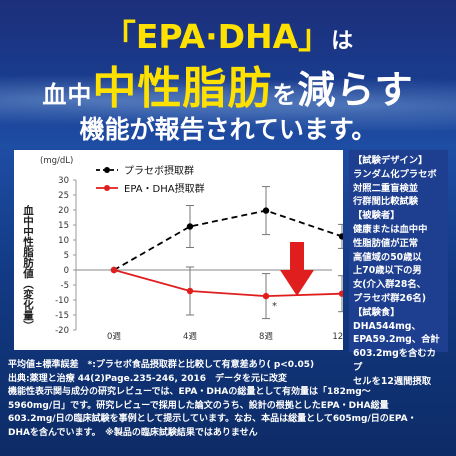  I want to click on study-info-line: プラセボ群26名), so click(389, 298).